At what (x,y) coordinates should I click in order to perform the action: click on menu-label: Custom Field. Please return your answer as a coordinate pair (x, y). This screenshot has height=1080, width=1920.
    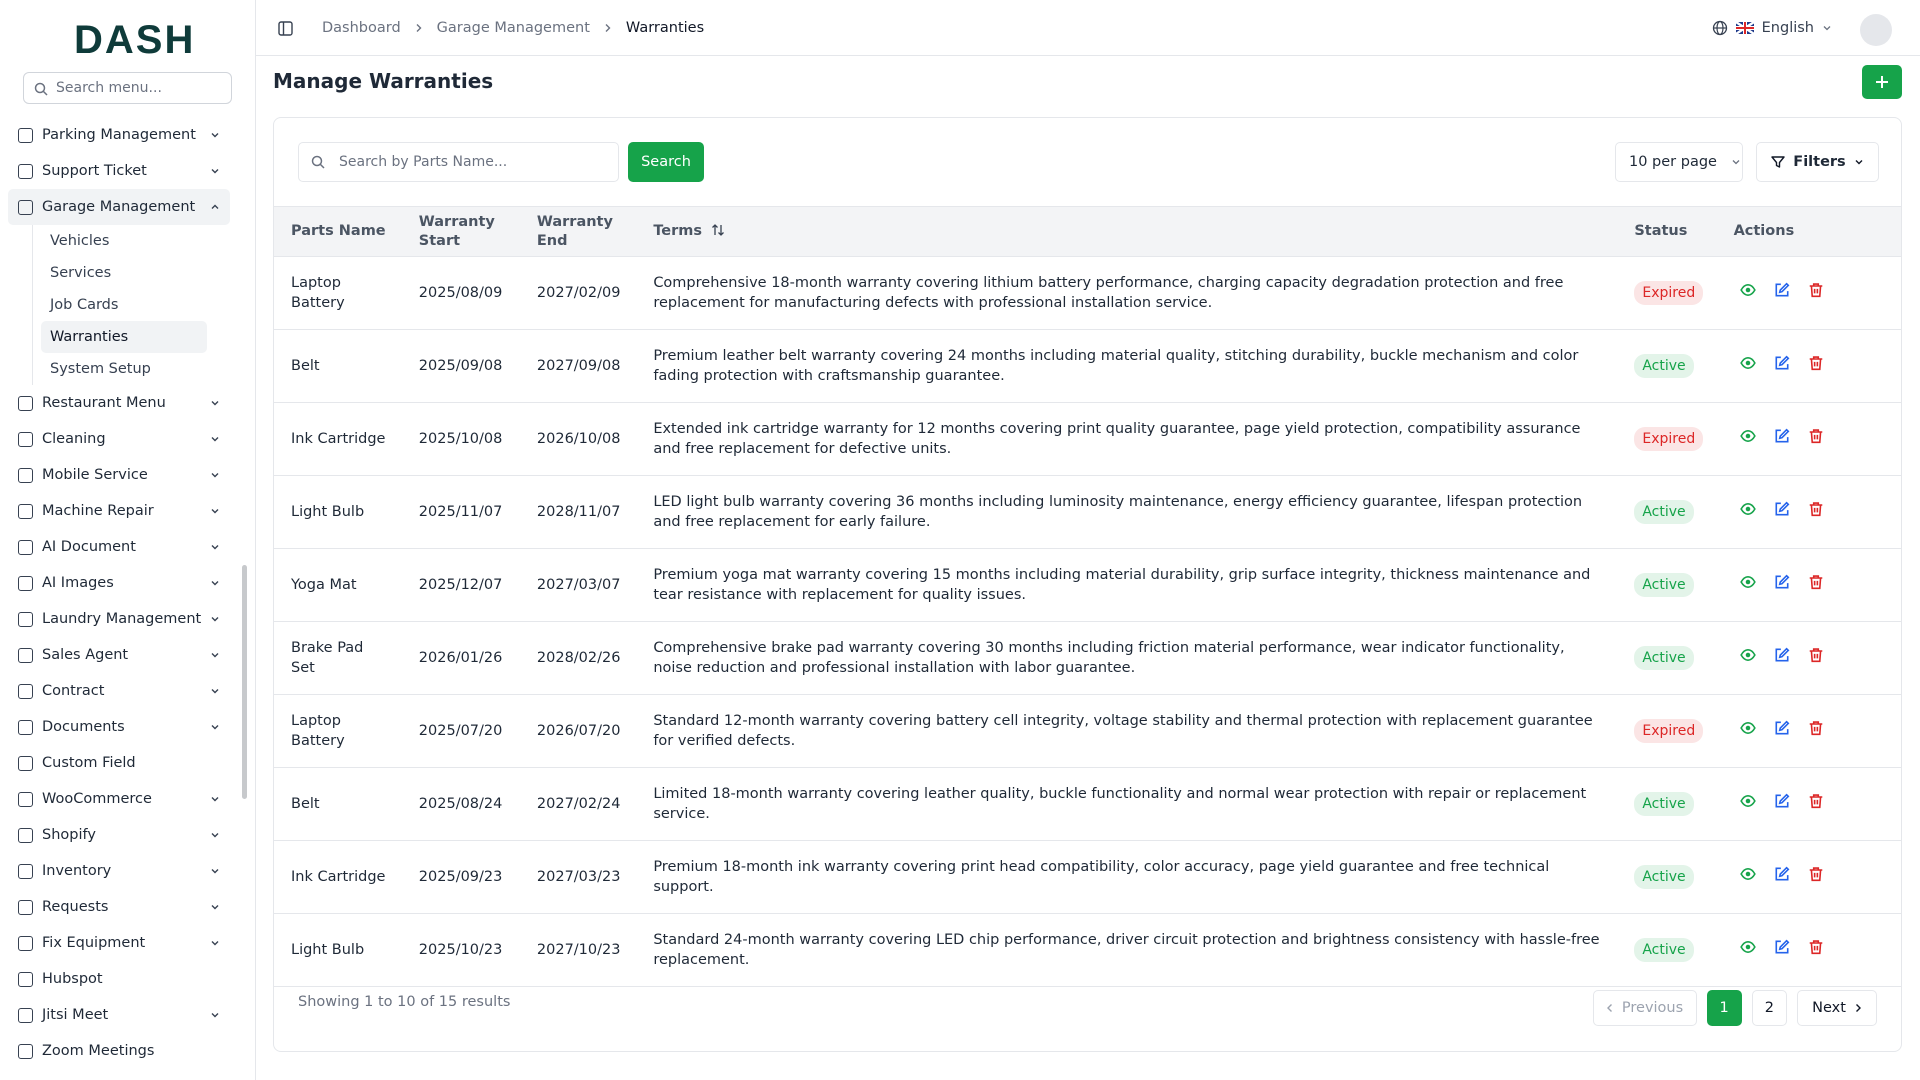
    Looking at the image, I should click on (89, 763).